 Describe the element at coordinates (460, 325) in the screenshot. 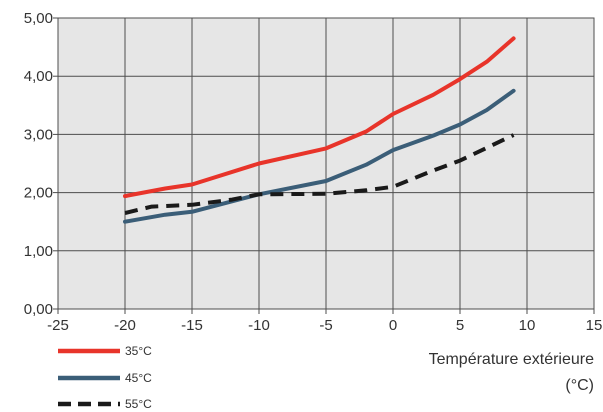

I see `x-tick-label: 5` at that location.